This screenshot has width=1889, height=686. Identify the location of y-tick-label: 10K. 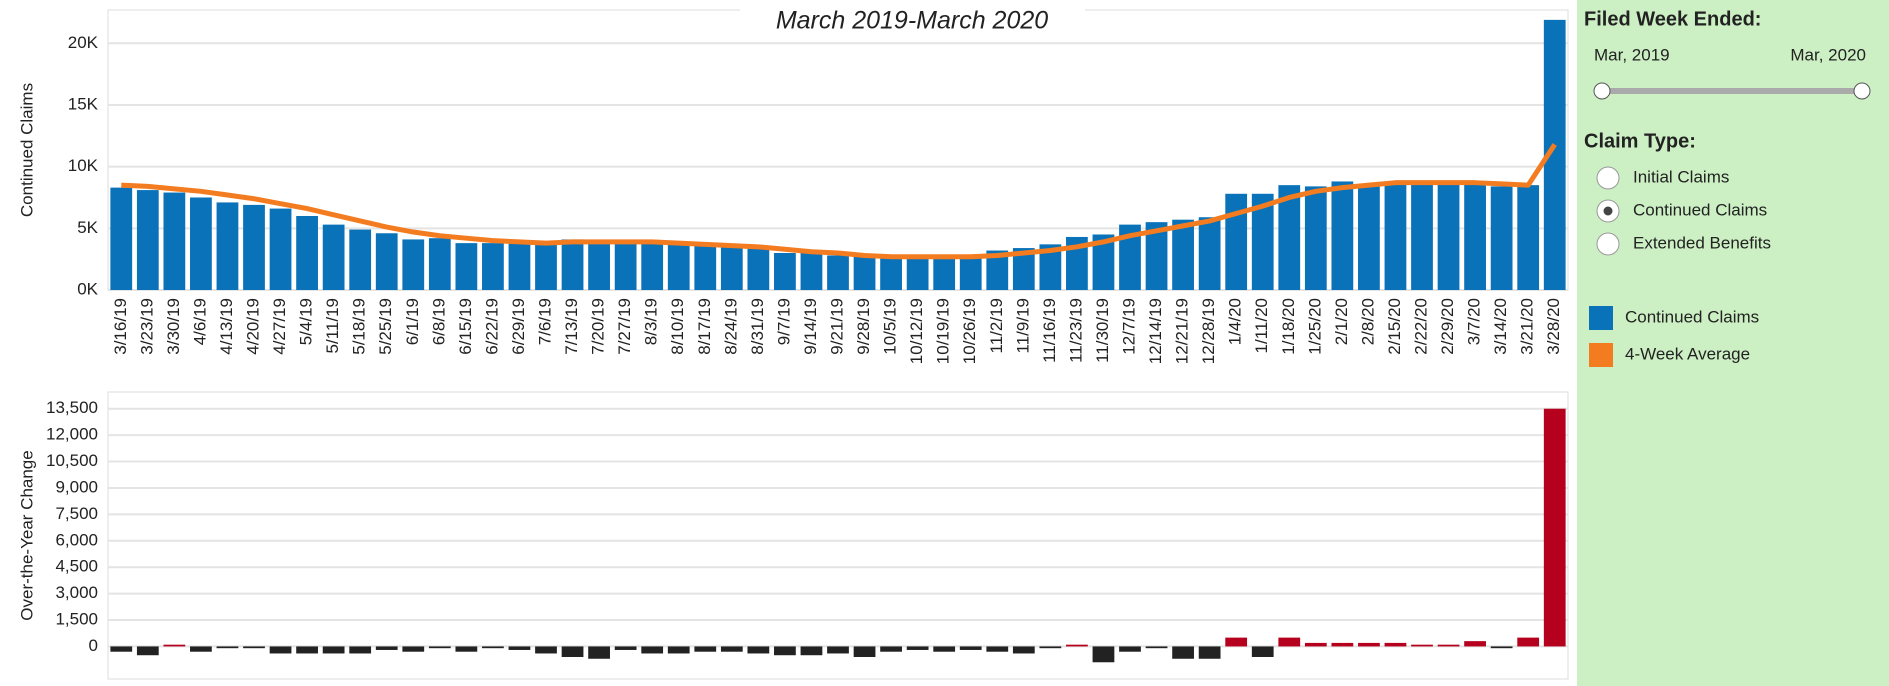
(83, 165).